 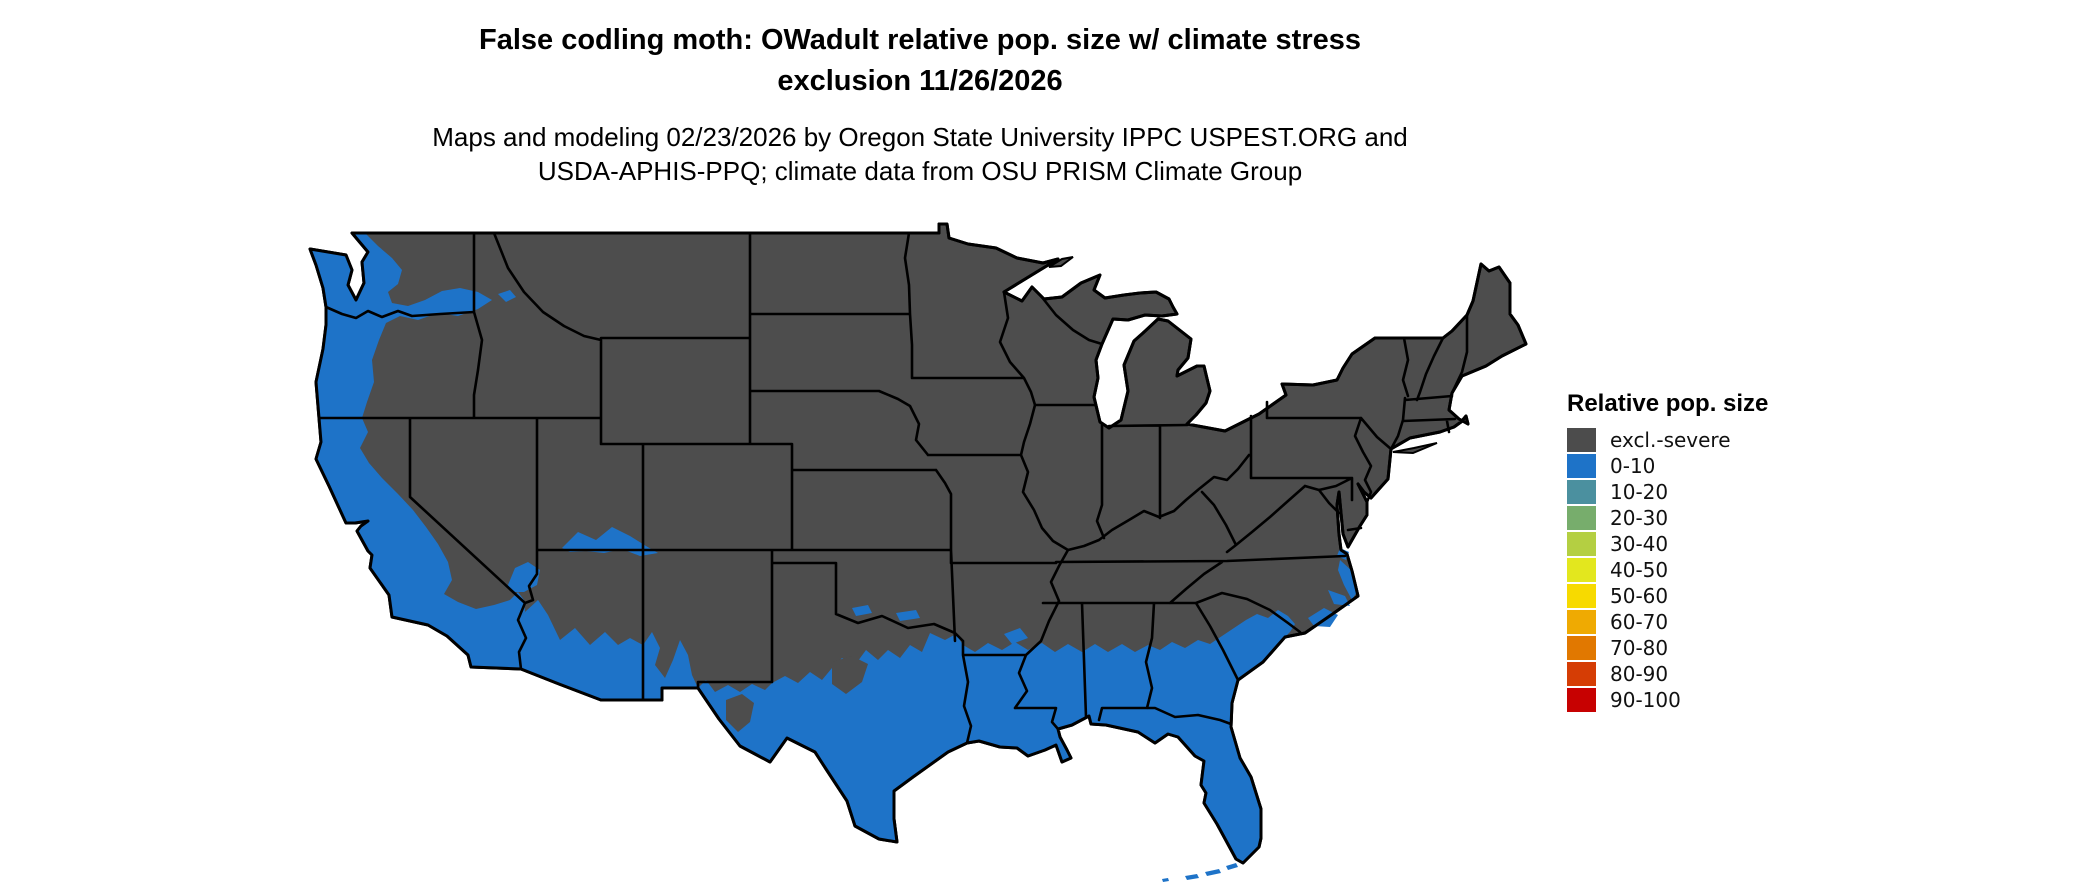 I want to click on map-low-pop-region-columbia, so click(x=507, y=296).